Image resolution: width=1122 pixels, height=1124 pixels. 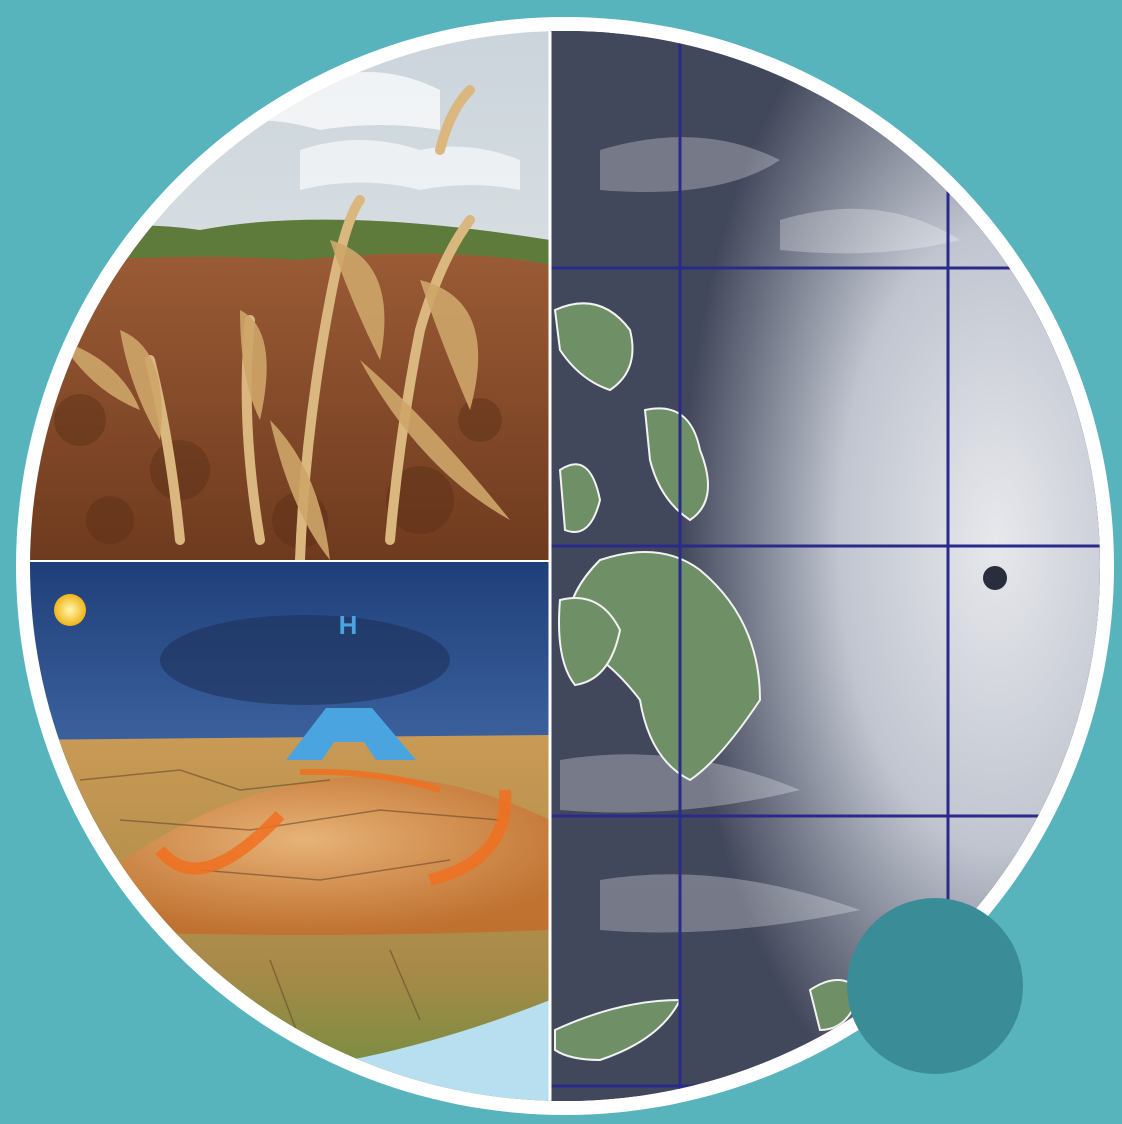 What do you see at coordinates (348, 625) in the screenshot?
I see `high-pressure-label: H` at bounding box center [348, 625].